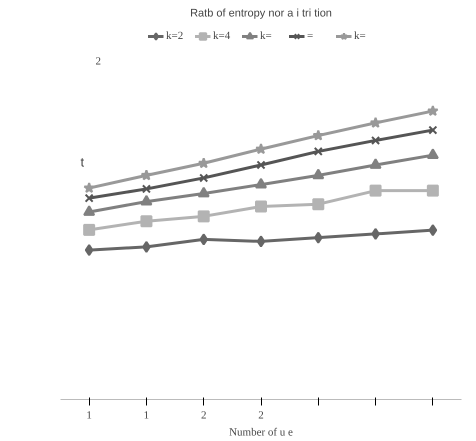 This screenshot has width=476, height=441. What do you see at coordinates (261, 14) in the screenshot?
I see `chart-title: Ratb of entropy nor a i tri tion` at bounding box center [261, 14].